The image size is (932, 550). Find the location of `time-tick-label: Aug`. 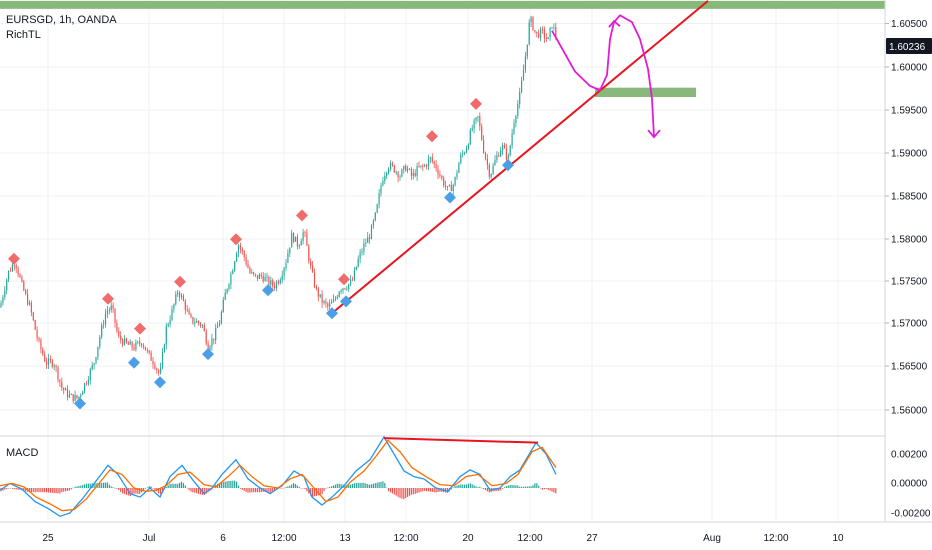

time-tick-label: Aug is located at coordinates (712, 538).